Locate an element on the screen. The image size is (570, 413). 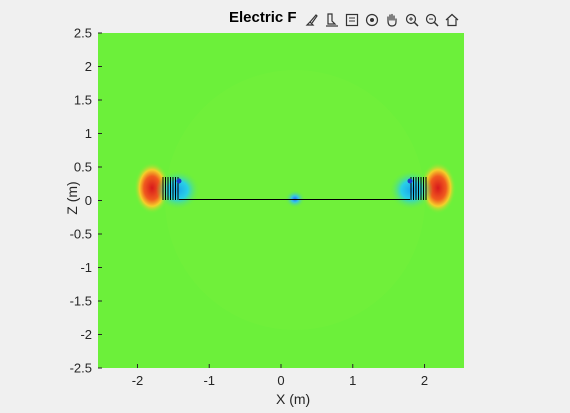
y-tick-label: -2 is located at coordinates (86, 334).